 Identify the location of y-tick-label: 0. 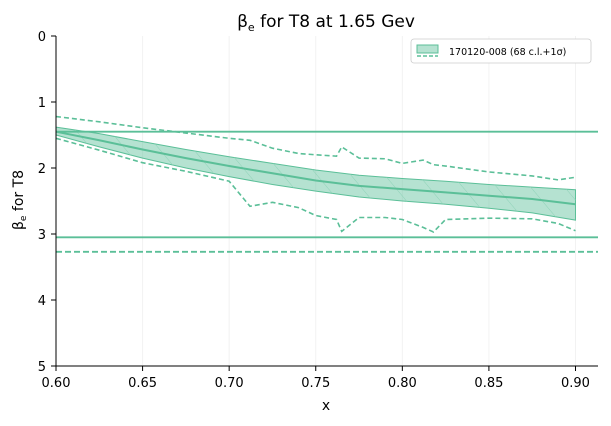
(42, 37).